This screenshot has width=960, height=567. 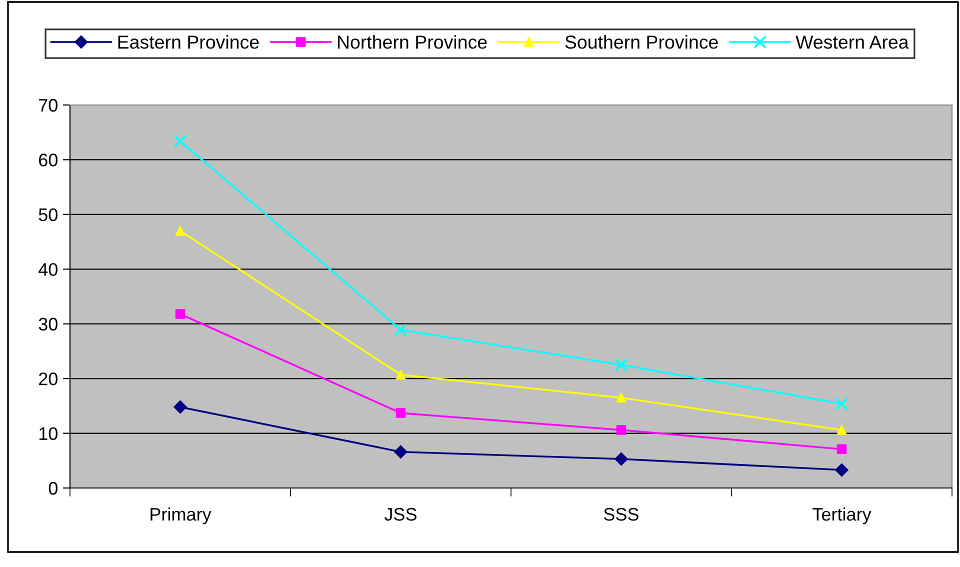 I want to click on y-tick-label: 50, so click(x=48, y=215).